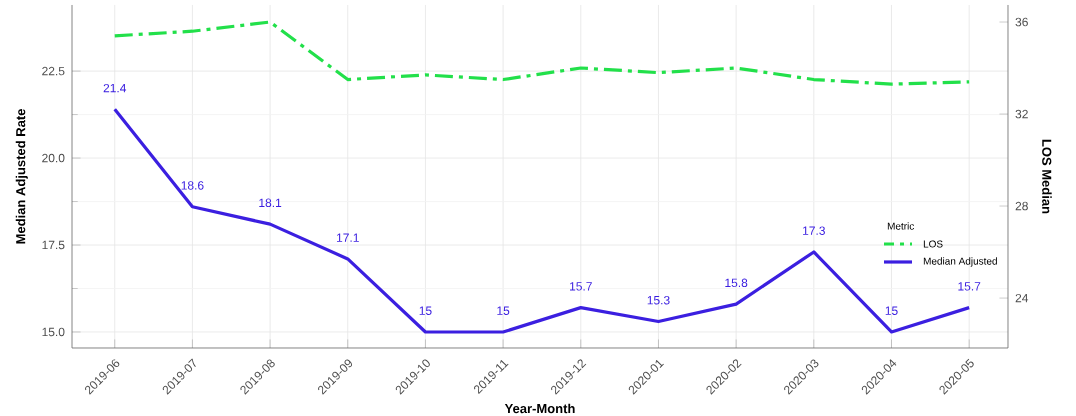 The width and height of the screenshot is (1076, 416). What do you see at coordinates (1022, 298) in the screenshot?
I see `y2-tick-label: 24` at bounding box center [1022, 298].